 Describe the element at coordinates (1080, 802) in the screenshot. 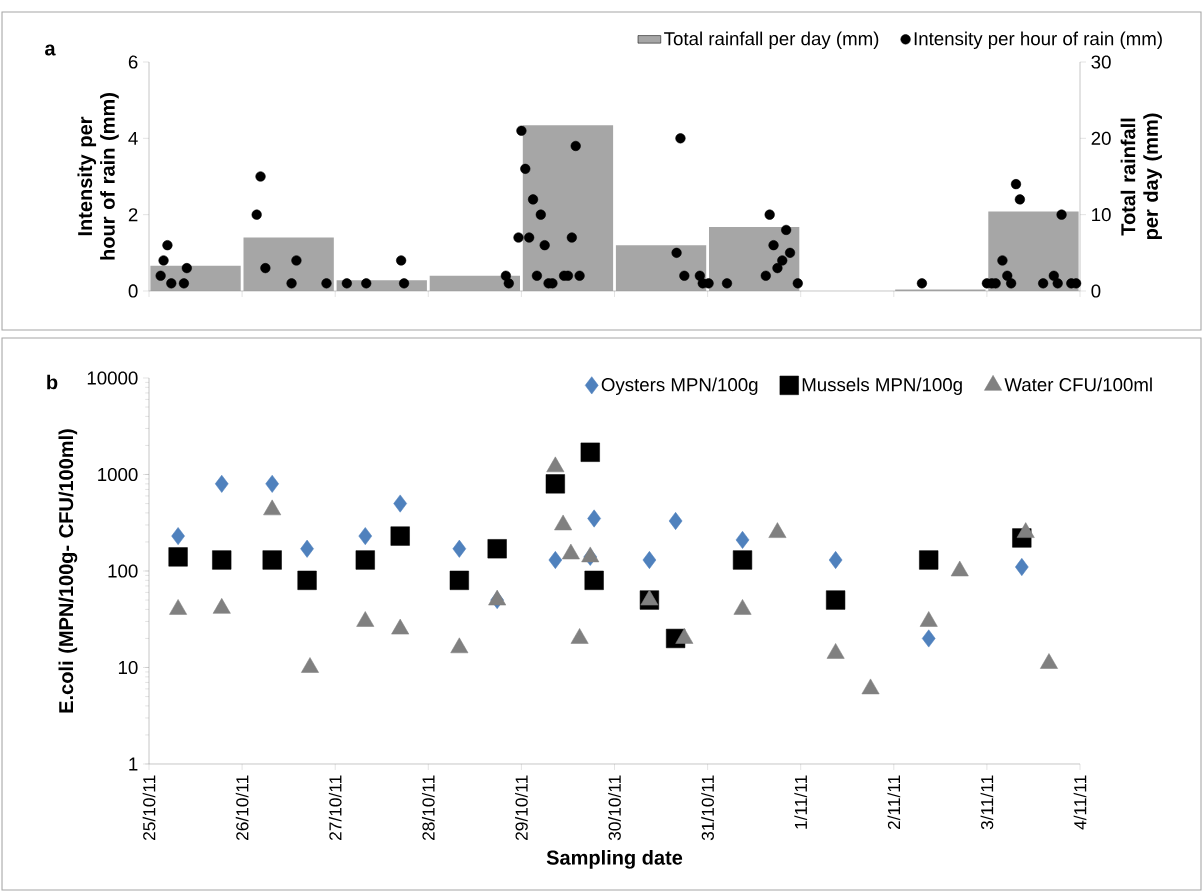

I see `x-tick-label: 4/11/11` at that location.